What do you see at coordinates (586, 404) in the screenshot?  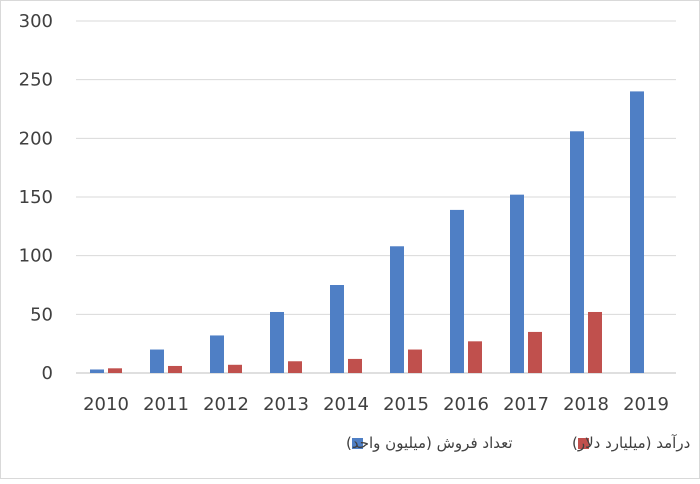 I see `x-tick-label: 2018` at bounding box center [586, 404].